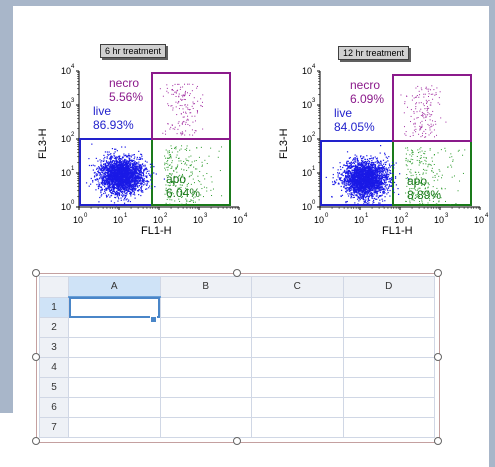 The image size is (495, 467). What do you see at coordinates (447, 216) in the screenshot?
I see `x-tick-exponent: 3` at bounding box center [447, 216].